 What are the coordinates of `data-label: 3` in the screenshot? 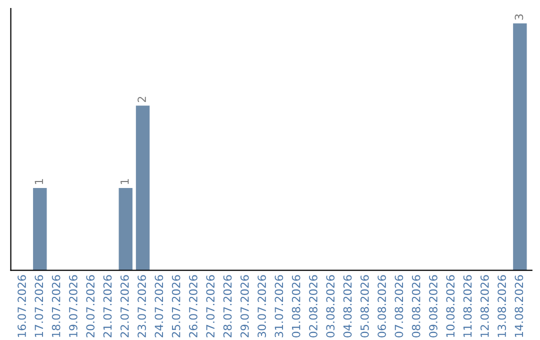 It's located at (519, 17).